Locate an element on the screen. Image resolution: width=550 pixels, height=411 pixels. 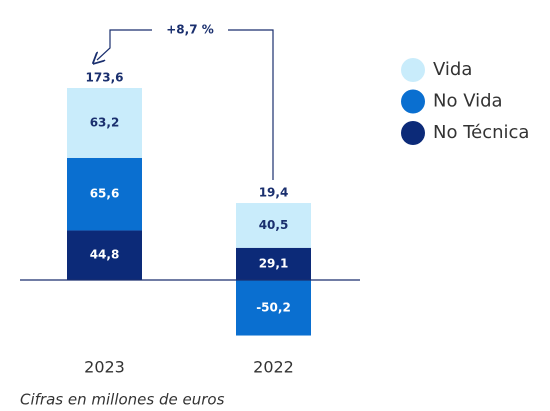
total-label: 173,6 is located at coordinates (105, 78).